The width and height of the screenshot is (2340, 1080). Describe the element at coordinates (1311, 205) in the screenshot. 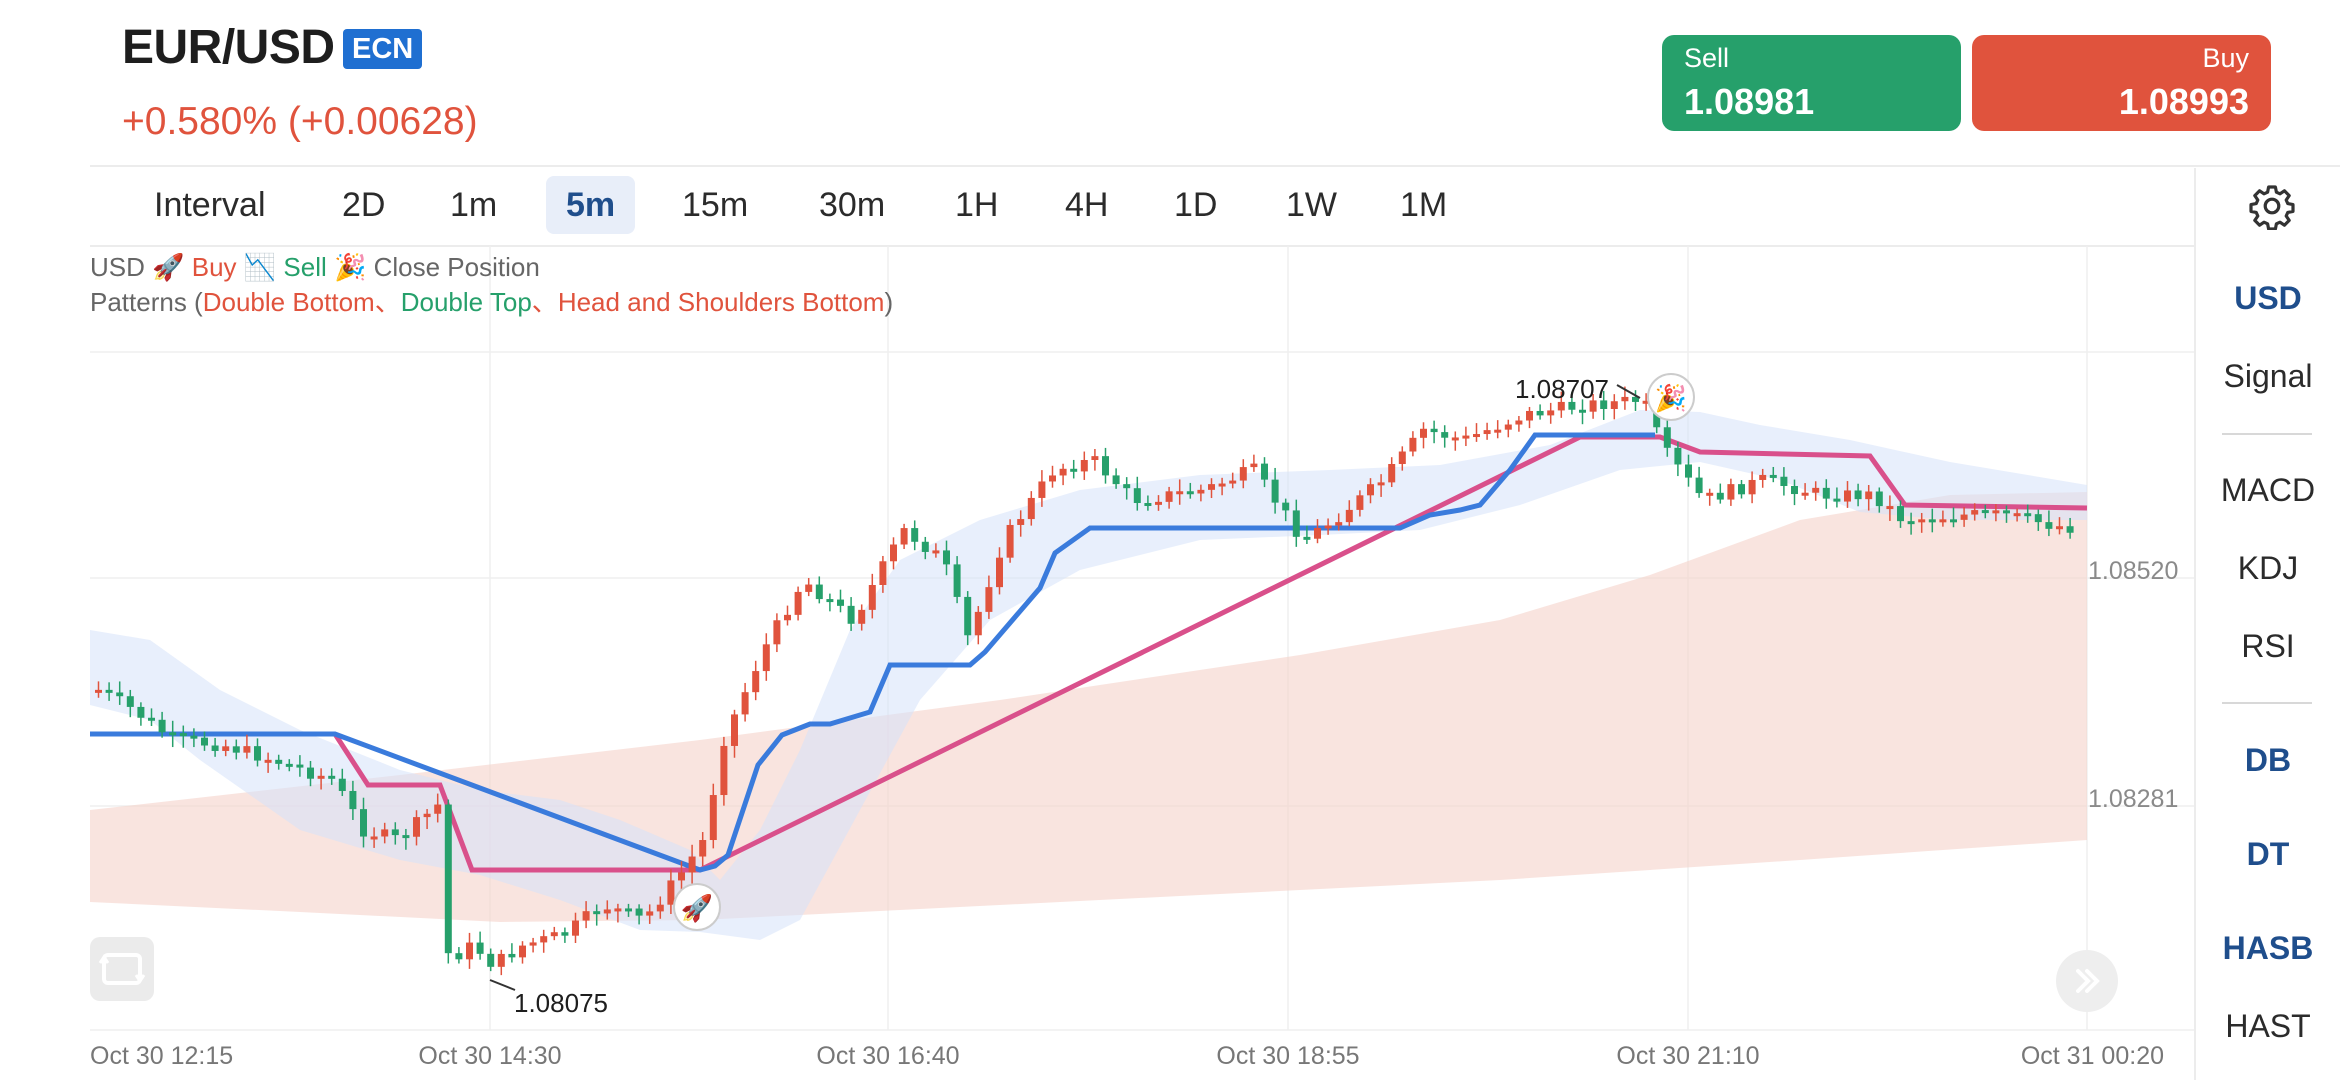

I see `interval-1w: 1W` at that location.